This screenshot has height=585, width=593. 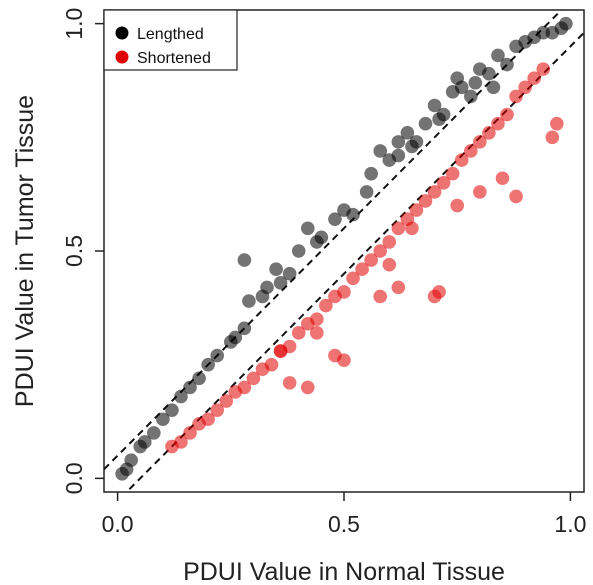 I want to click on y-tick-label-2: 1.0, so click(x=74, y=24).